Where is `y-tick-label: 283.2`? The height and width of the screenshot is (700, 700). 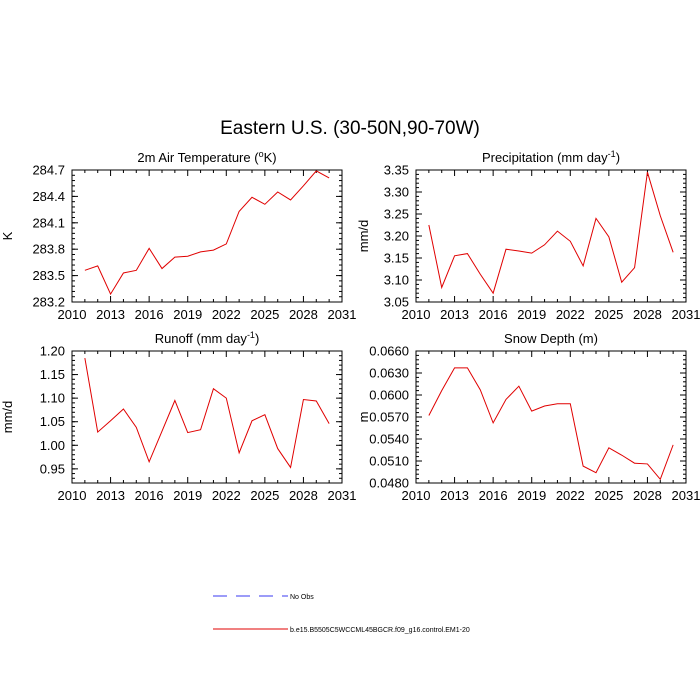 y-tick-label: 283.2 is located at coordinates (48, 302).